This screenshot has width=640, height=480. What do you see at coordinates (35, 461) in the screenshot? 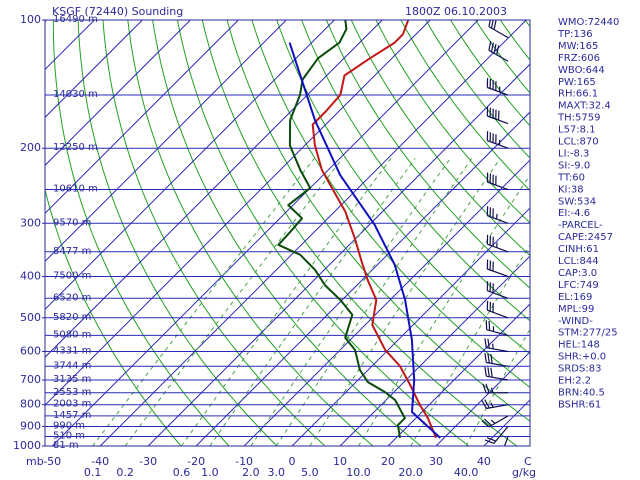
I see `y-axis-unit: mb` at bounding box center [35, 461].